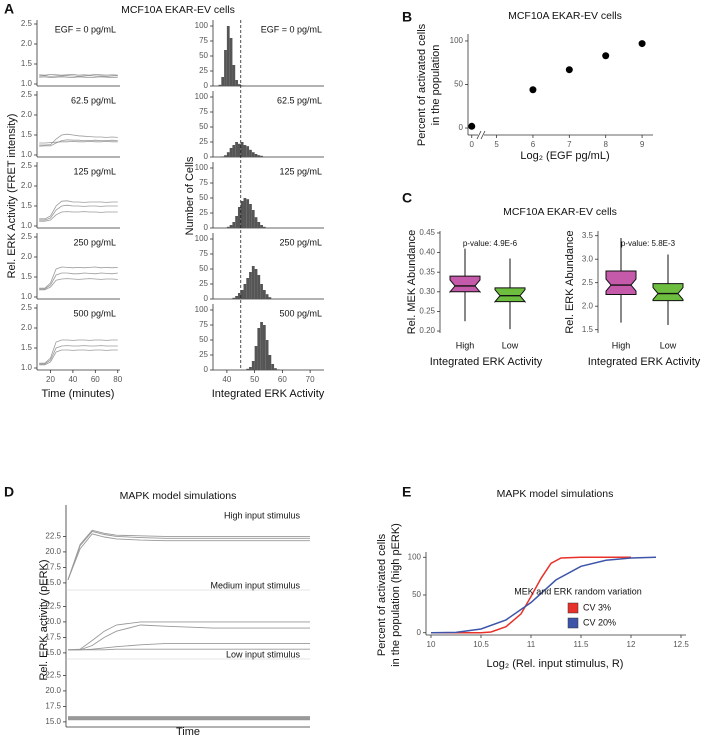 Image resolution: width=709 pixels, height=738 pixels. Describe the element at coordinates (406, 492) in the screenshot. I see `panel-letter: E` at that location.